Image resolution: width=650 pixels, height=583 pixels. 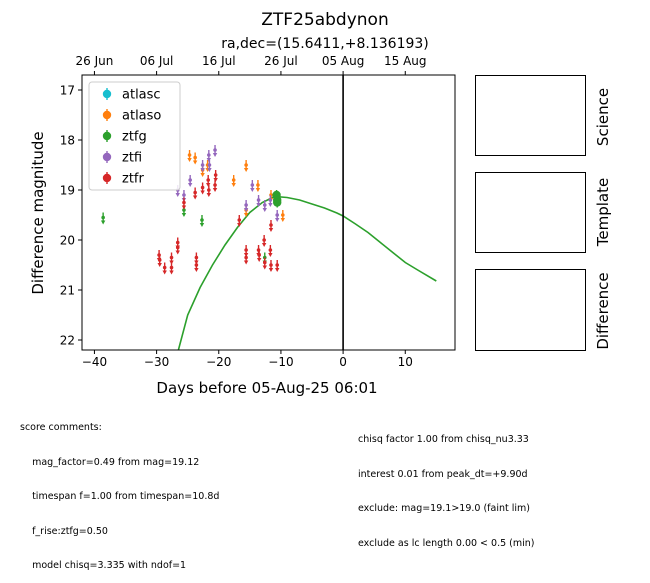 I want to click on x-tick-label: 0, so click(x=343, y=362).